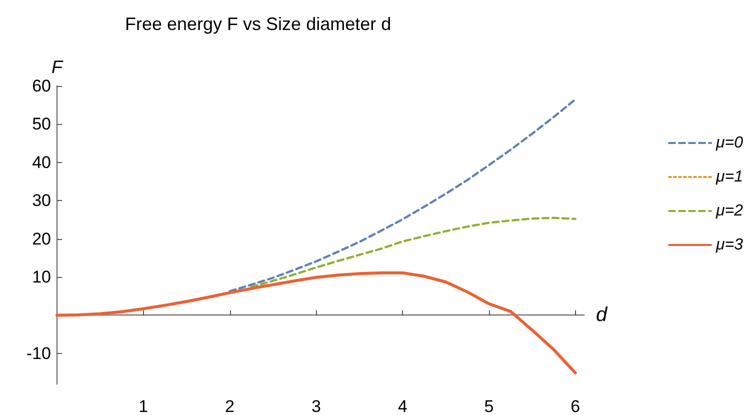 The image size is (756, 415). Describe the element at coordinates (729, 177) in the screenshot. I see `legend-label: μ=1` at that location.